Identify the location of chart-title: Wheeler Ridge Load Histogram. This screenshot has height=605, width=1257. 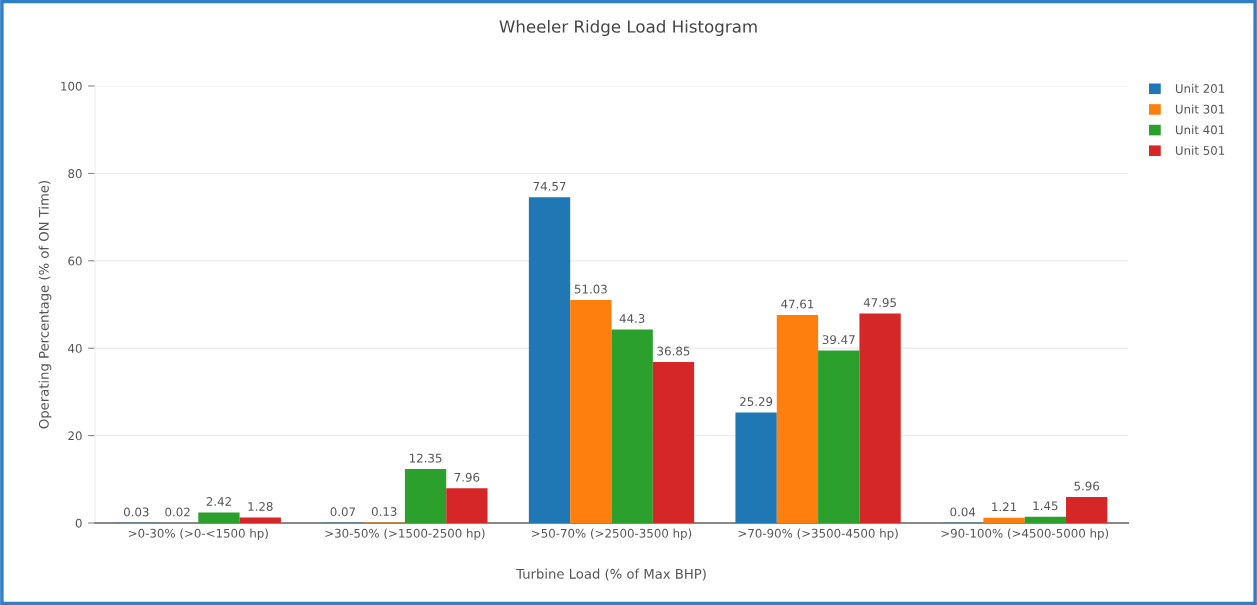
(628, 28).